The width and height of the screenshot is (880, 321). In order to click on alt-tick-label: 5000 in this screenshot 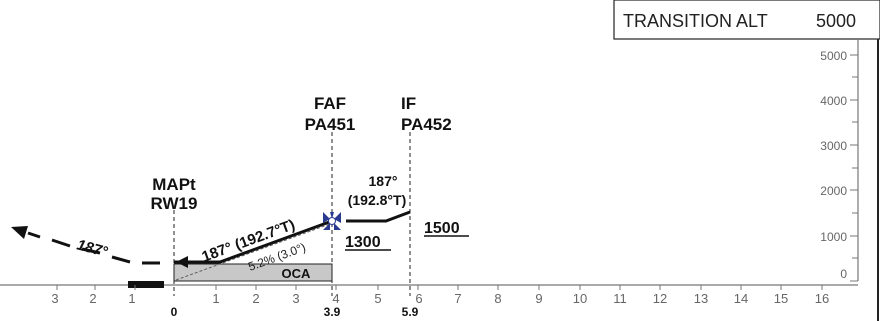, I will do `click(833, 56)`.